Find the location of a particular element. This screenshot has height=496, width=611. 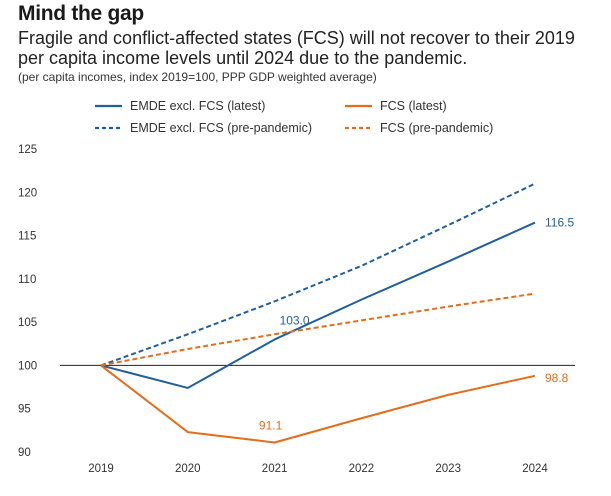

chart-title: Mind the gap is located at coordinates (81, 13).